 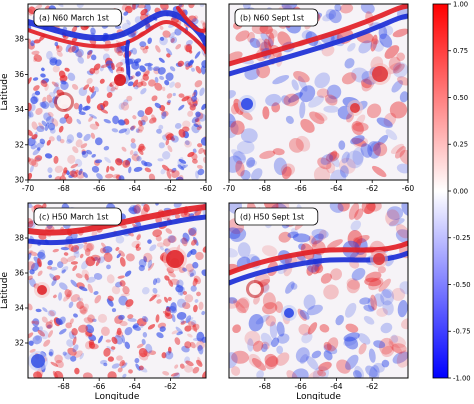 What do you see at coordinates (5, 291) in the screenshot?
I see `y-axis-label: Latitude` at bounding box center [5, 291].